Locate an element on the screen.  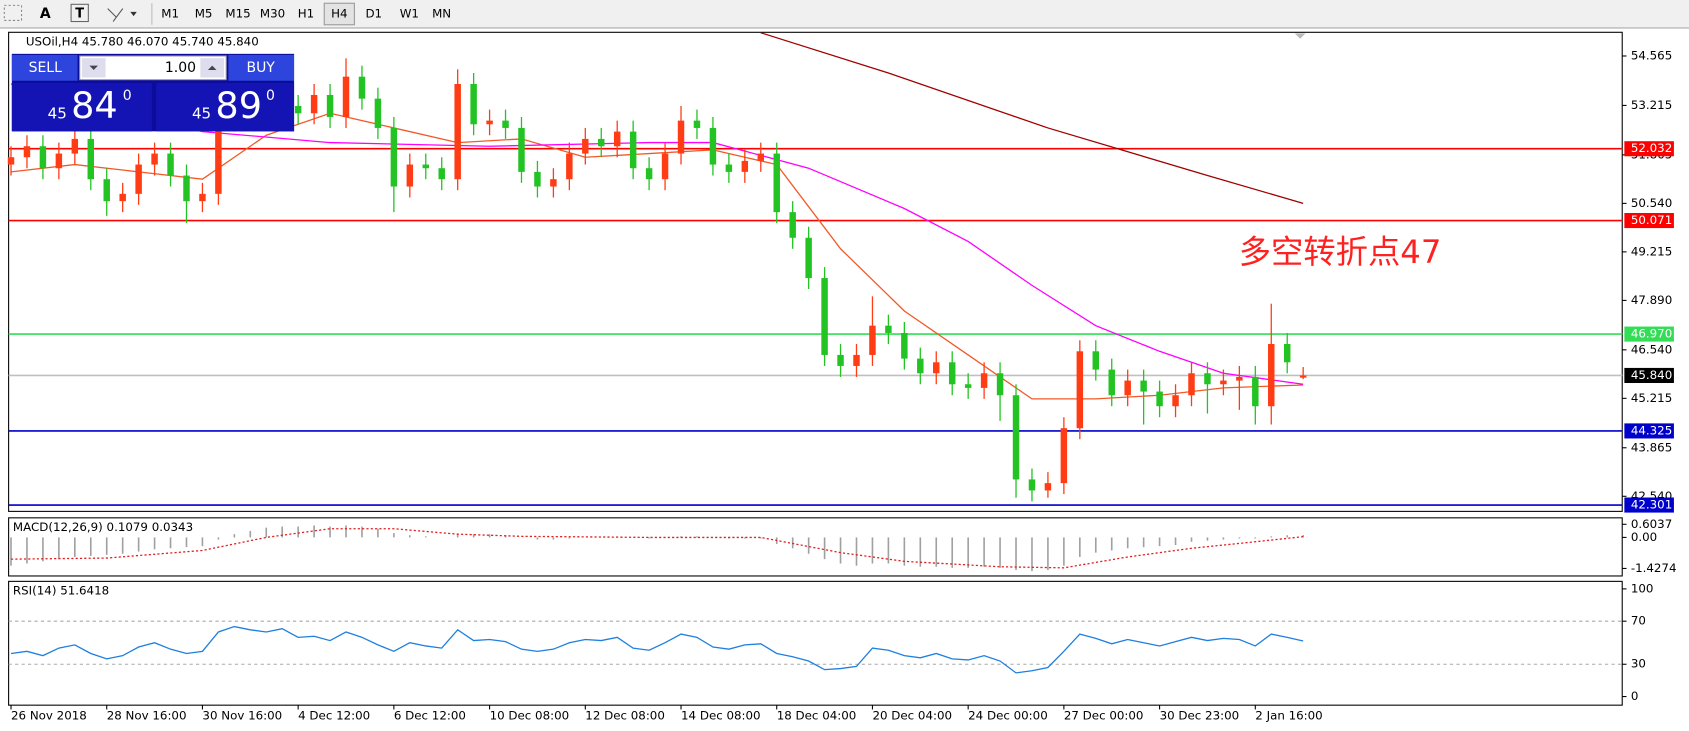
y-tick-label: 30 is located at coordinates (1638, 664).